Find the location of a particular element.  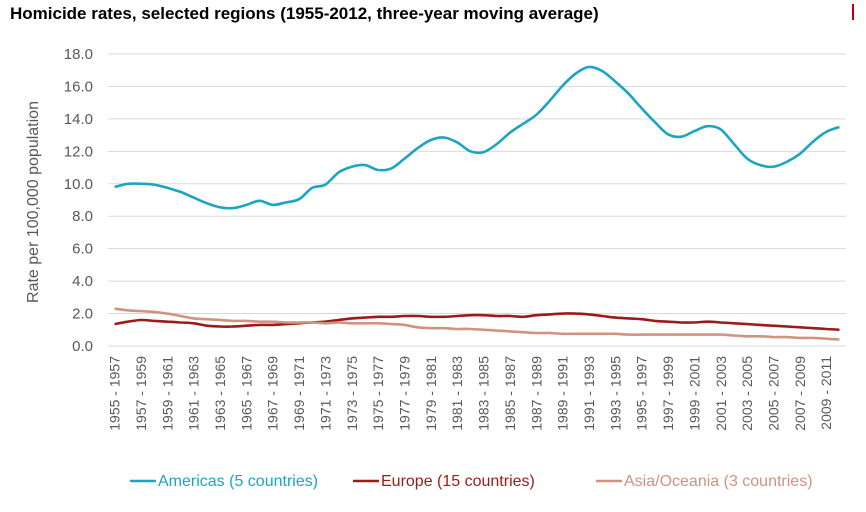

x-tick-label: 1999 - 2001 is located at coordinates (694, 393).